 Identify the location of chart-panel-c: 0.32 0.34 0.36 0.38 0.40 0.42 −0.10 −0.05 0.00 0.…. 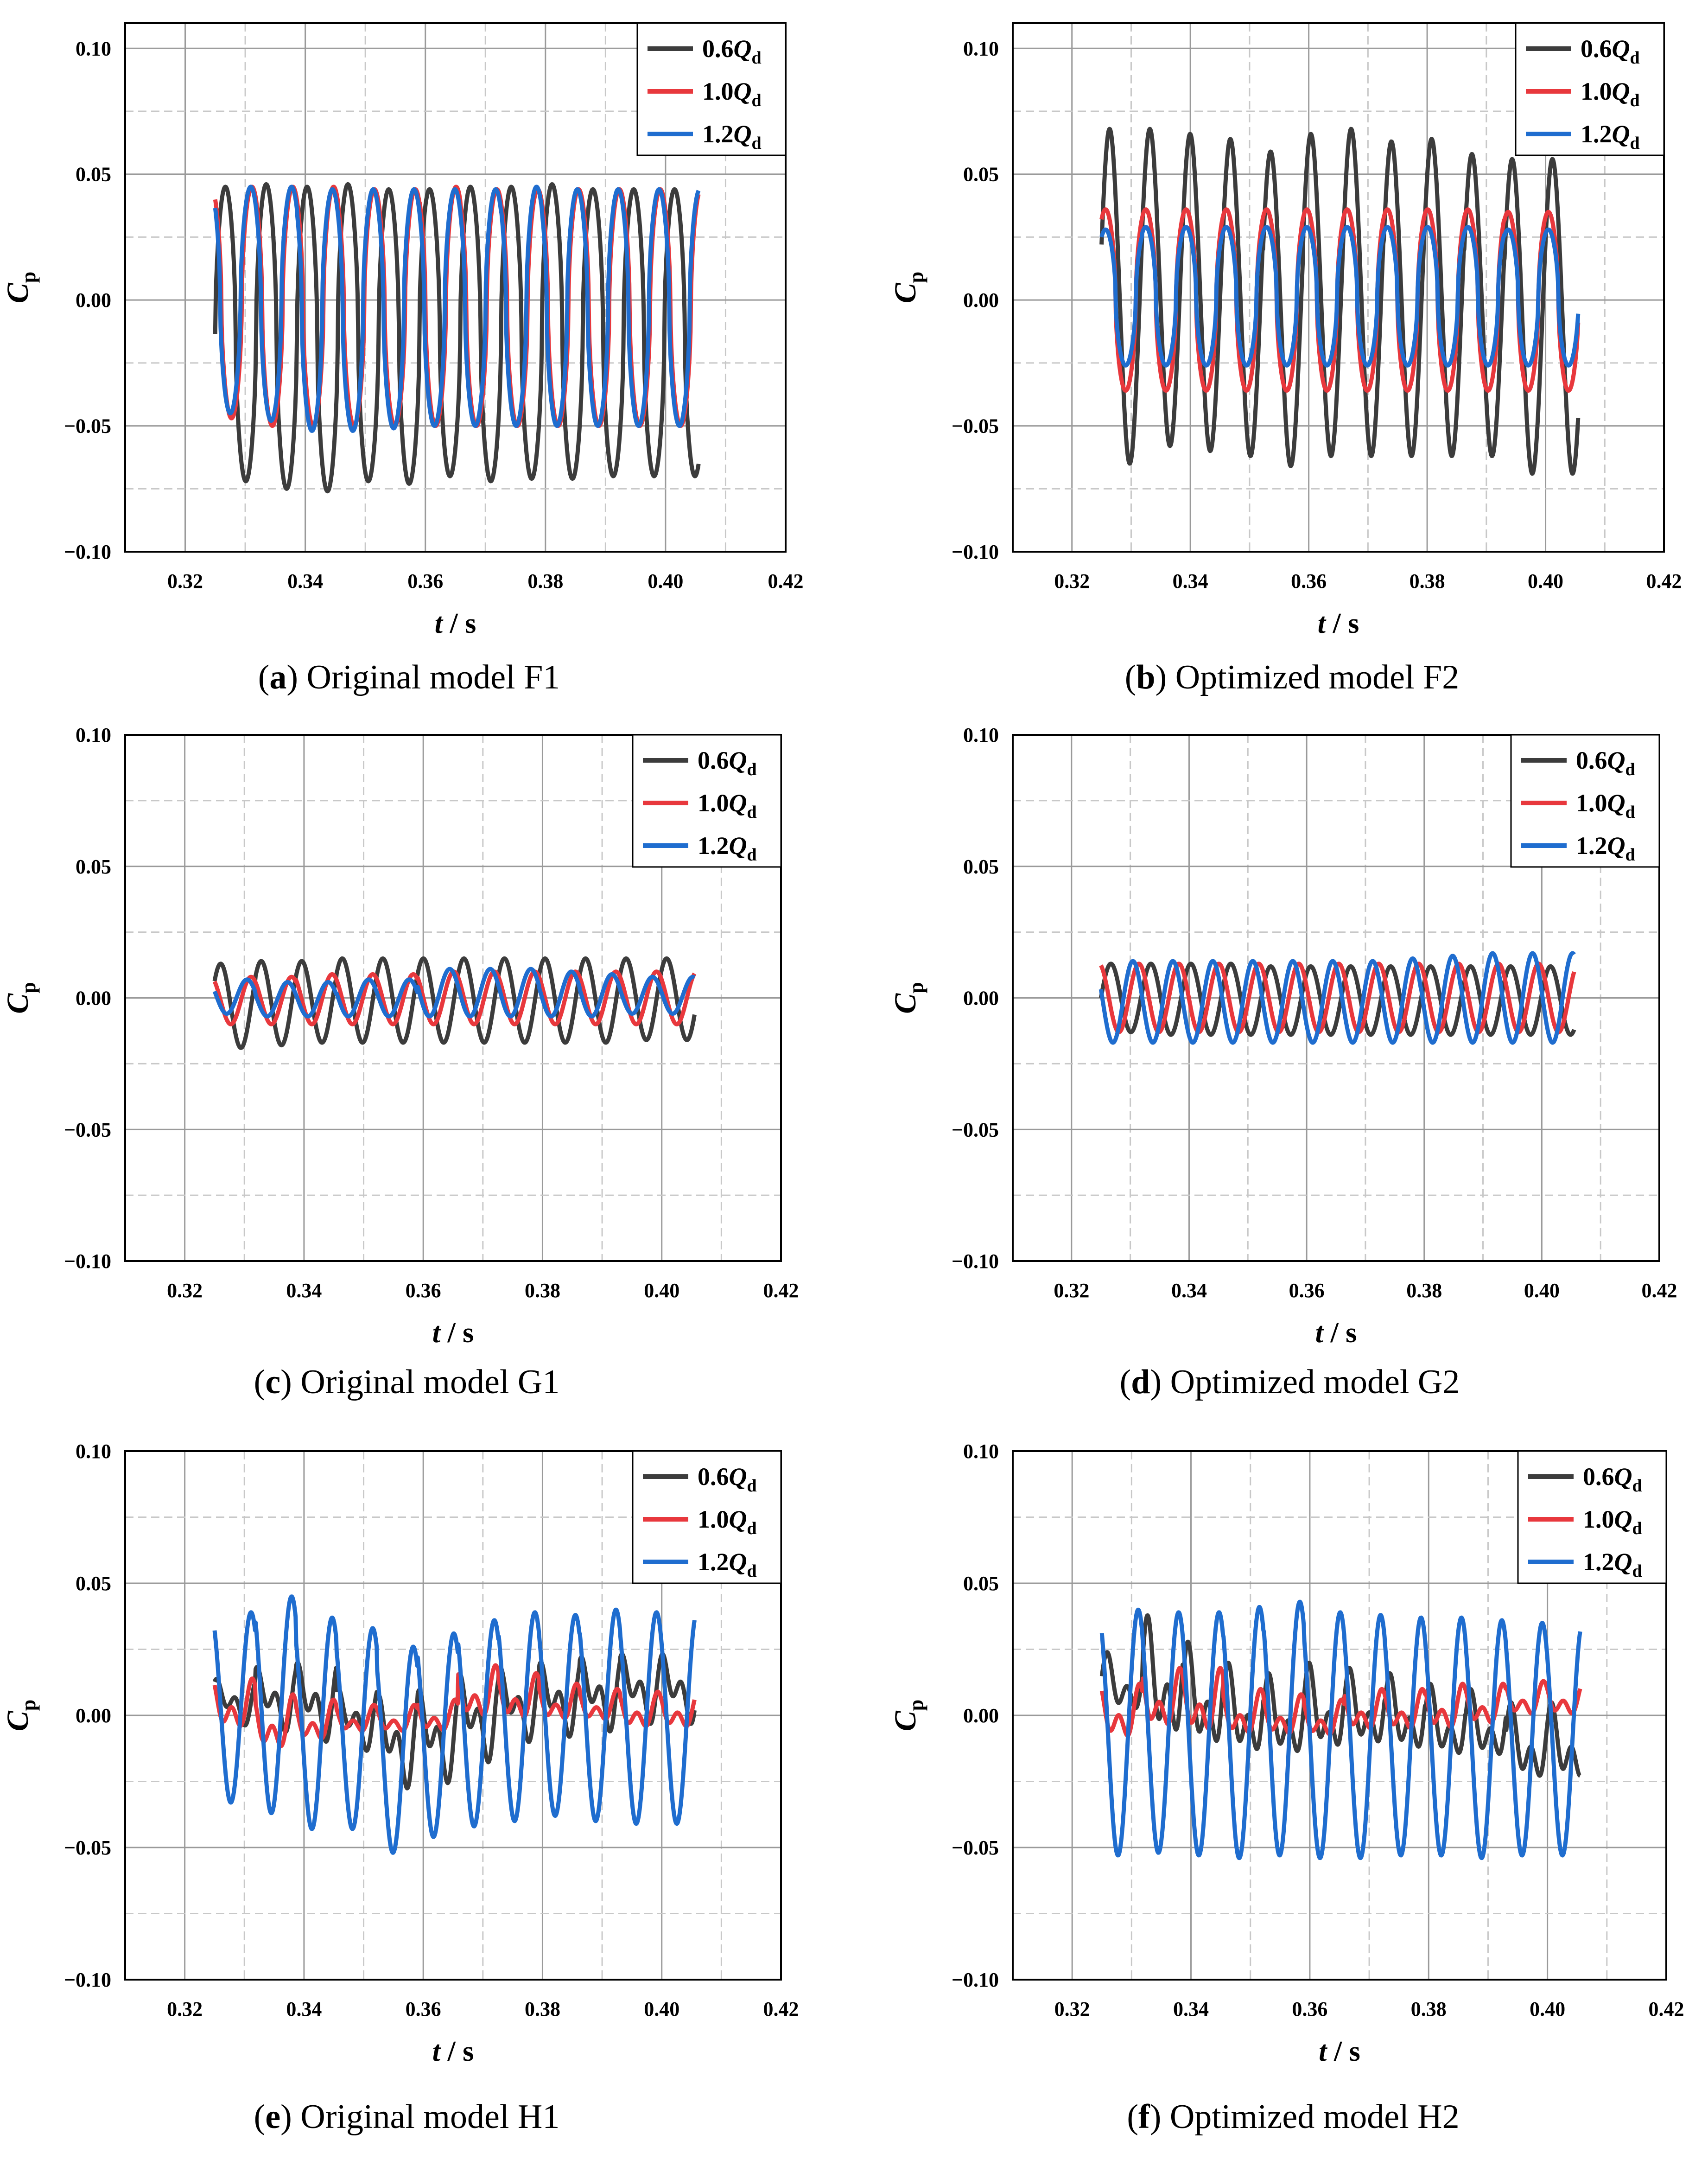
(400, 1062).